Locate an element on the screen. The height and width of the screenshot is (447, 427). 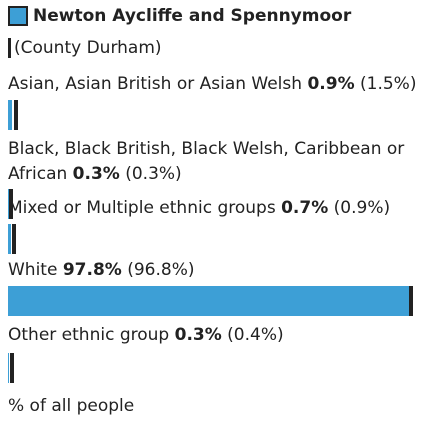
category-name: White is located at coordinates (35, 270).